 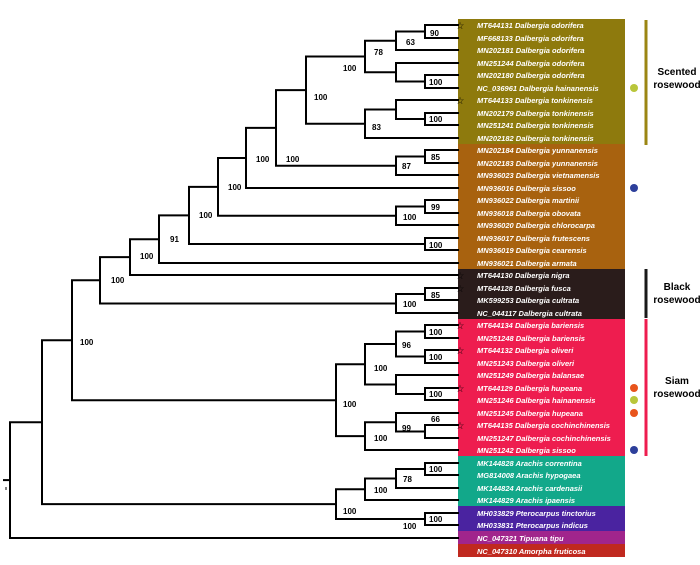 What do you see at coordinates (530, 38) in the screenshot?
I see `taxon-label: MF668133 Dalbergia odorifera` at bounding box center [530, 38].